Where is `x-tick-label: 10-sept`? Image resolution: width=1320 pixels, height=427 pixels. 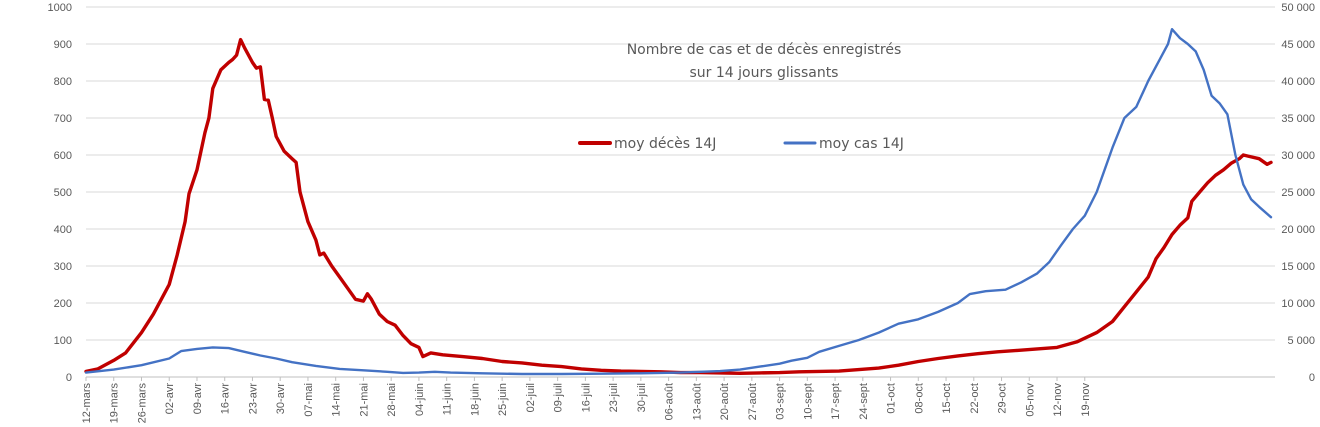 x-tick-label: 10-sept is located at coordinates (808, 401).